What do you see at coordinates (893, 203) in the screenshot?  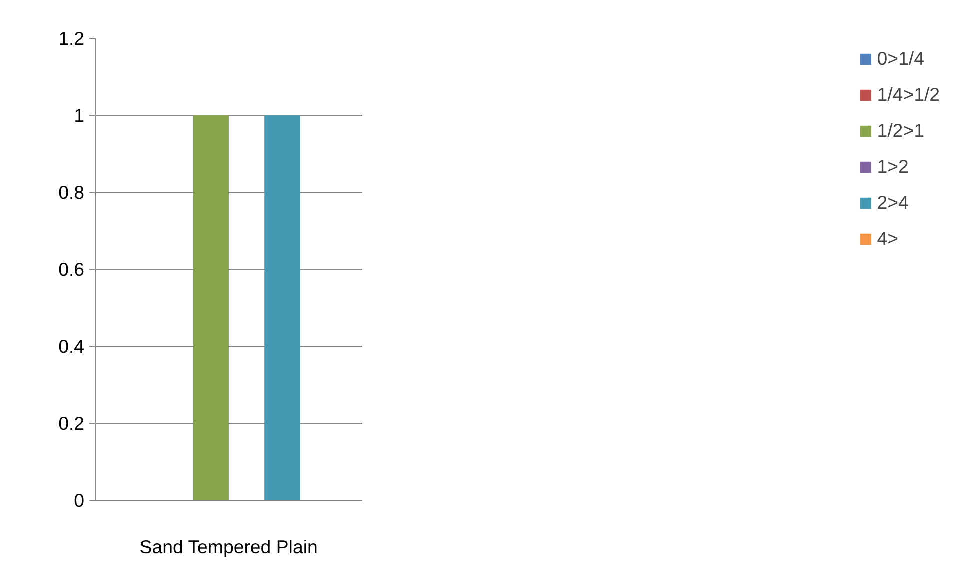 I see `legend-label: 2>4` at bounding box center [893, 203].